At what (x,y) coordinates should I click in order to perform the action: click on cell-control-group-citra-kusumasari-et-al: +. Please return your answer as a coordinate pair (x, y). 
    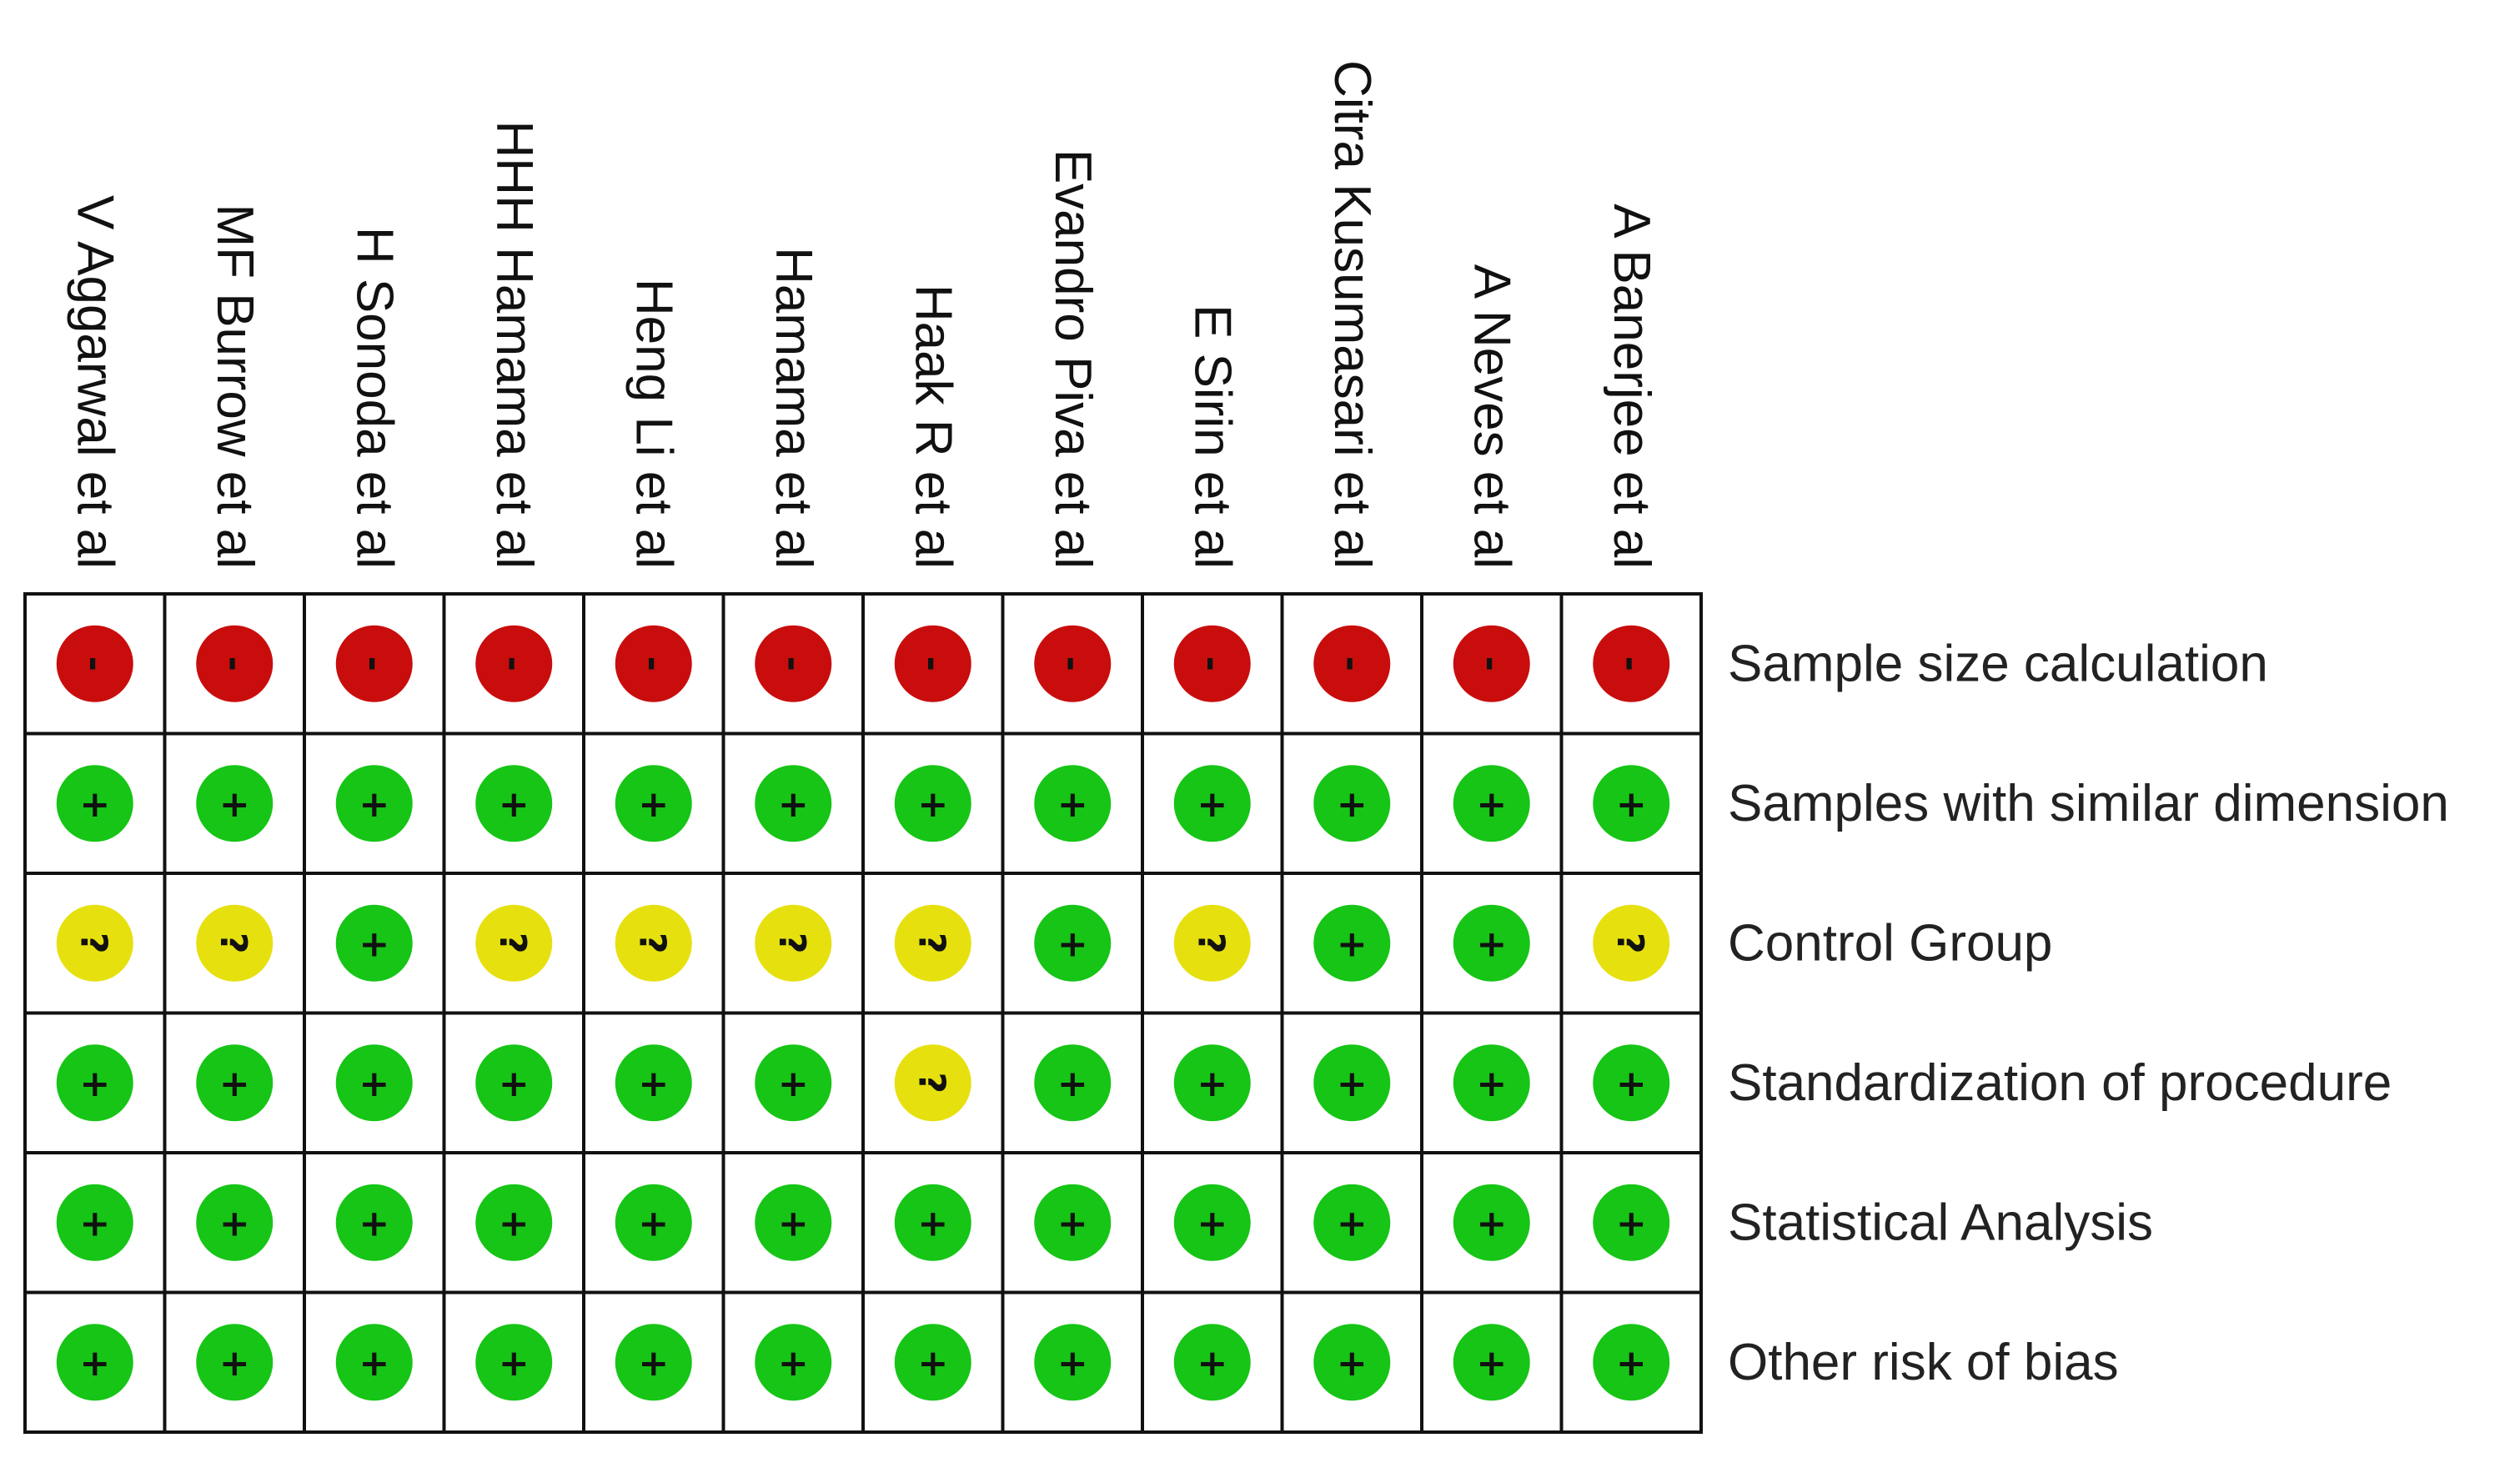
    Looking at the image, I should click on (1351, 944).